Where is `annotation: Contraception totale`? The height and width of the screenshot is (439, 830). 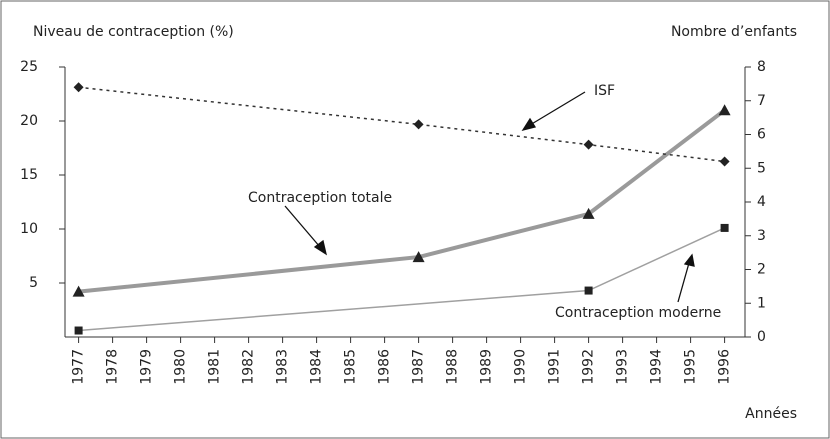
annotation: Contraception totale is located at coordinates (320, 198).